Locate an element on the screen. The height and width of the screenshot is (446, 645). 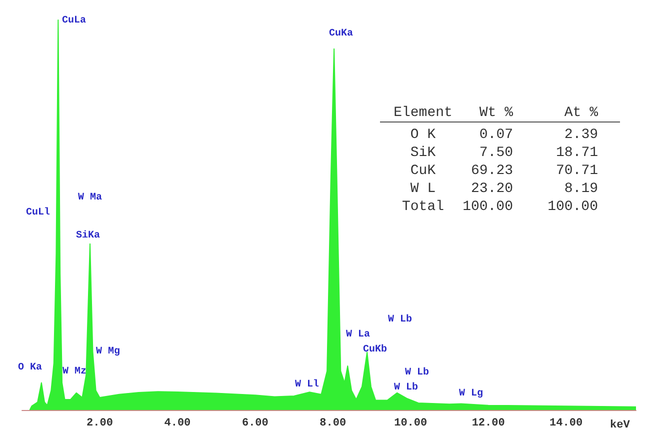
annotation: W Mg is located at coordinates (108, 352).